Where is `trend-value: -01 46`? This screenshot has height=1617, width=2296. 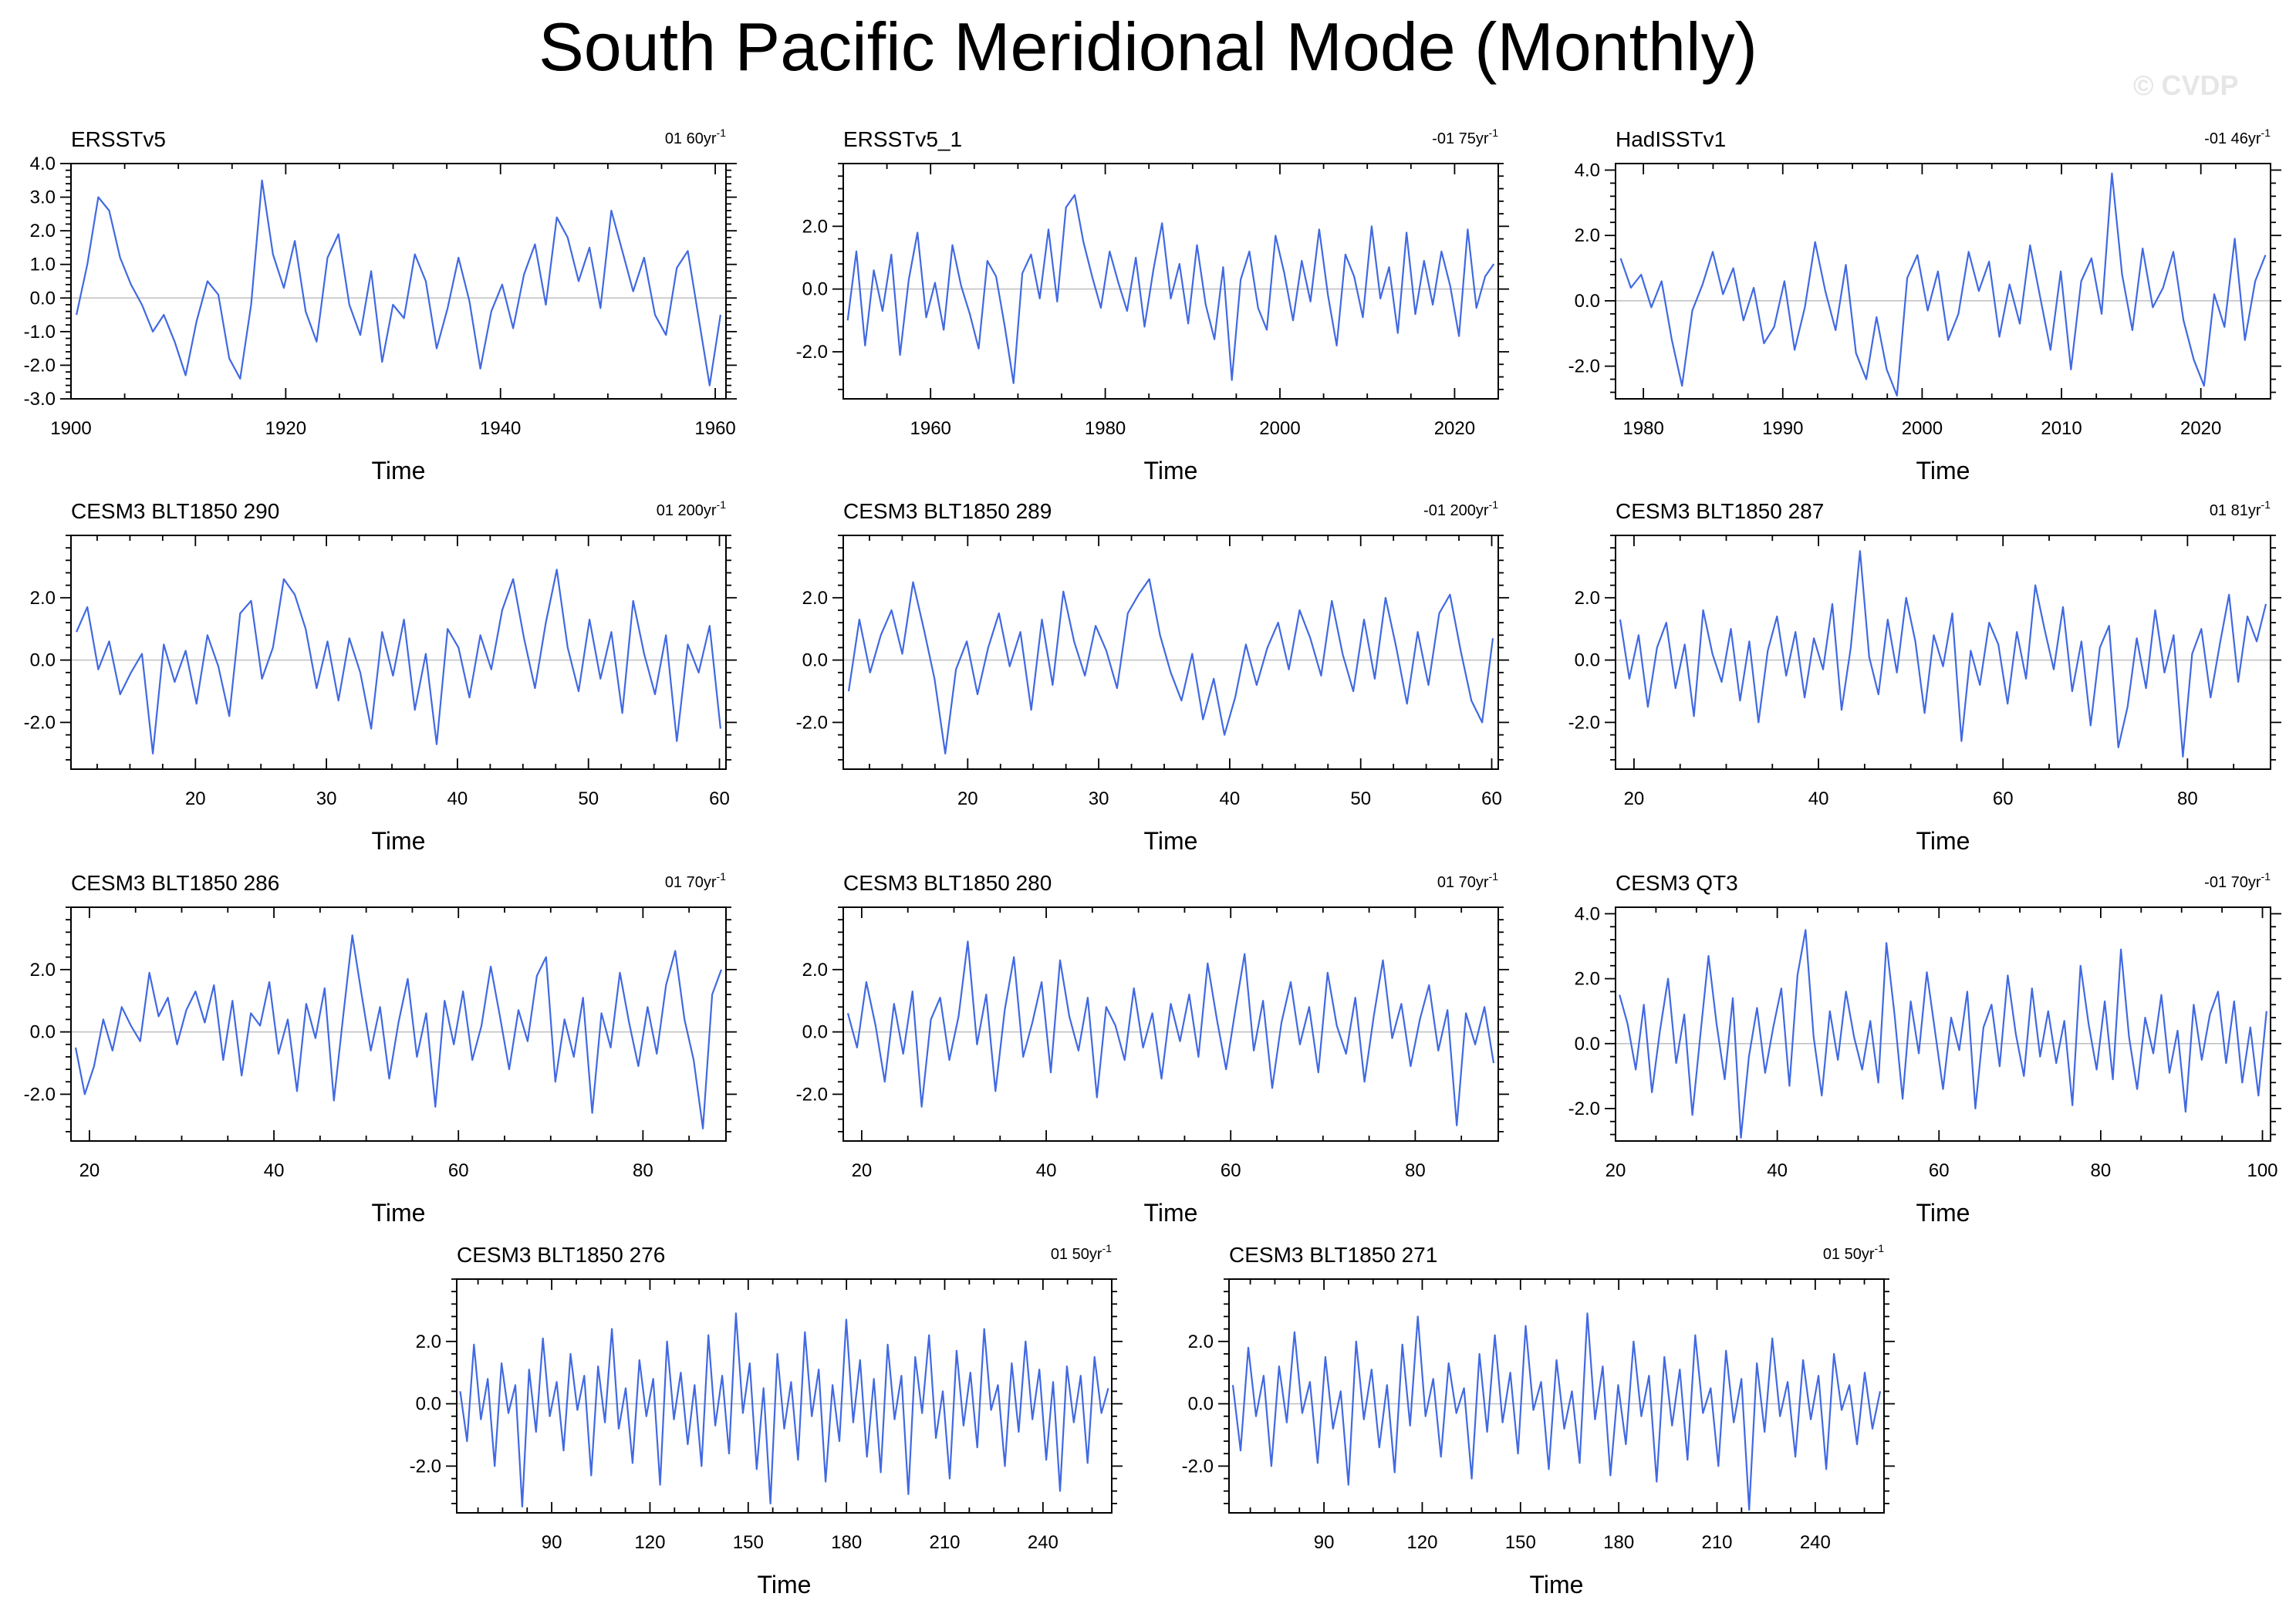 trend-value: -01 46 is located at coordinates (2226, 138).